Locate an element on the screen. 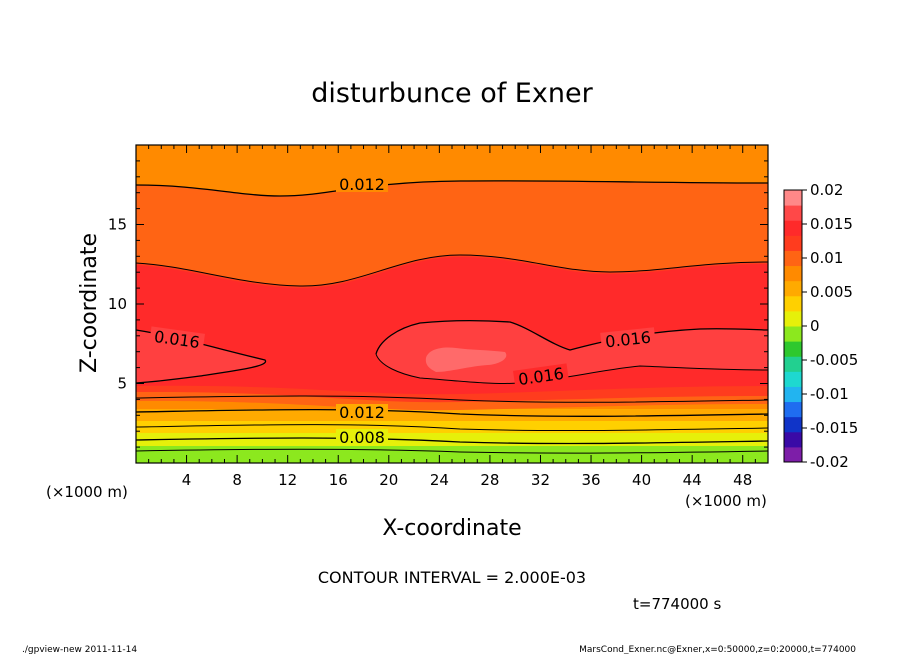 This screenshot has height=654, width=904. x-tick-label: 44 is located at coordinates (692, 480).